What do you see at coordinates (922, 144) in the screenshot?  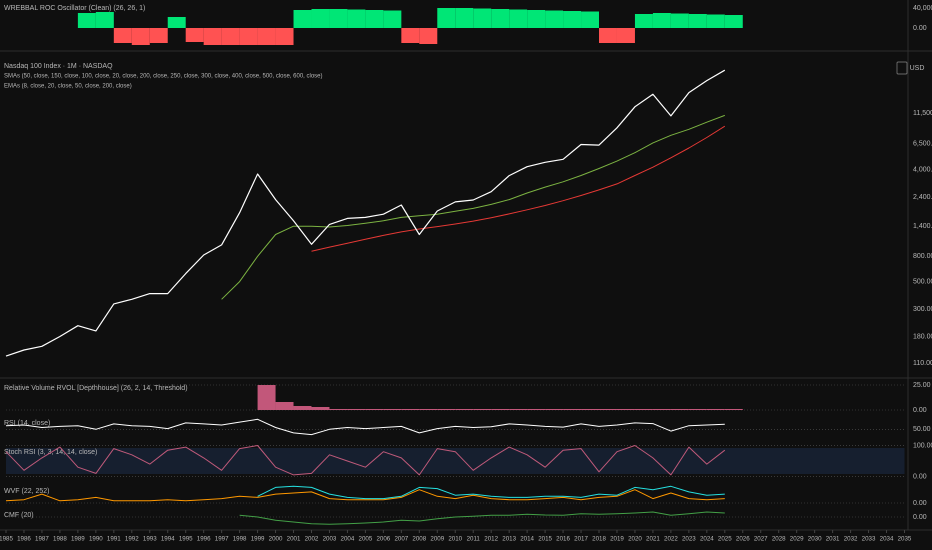 I see `y-tick-label: 6,500.00` at bounding box center [922, 144].